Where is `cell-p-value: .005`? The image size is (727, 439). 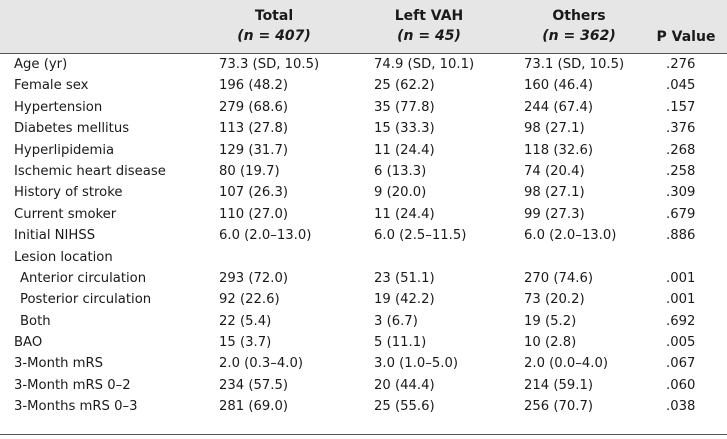
cell-p-value: .005 is located at coordinates (681, 343).